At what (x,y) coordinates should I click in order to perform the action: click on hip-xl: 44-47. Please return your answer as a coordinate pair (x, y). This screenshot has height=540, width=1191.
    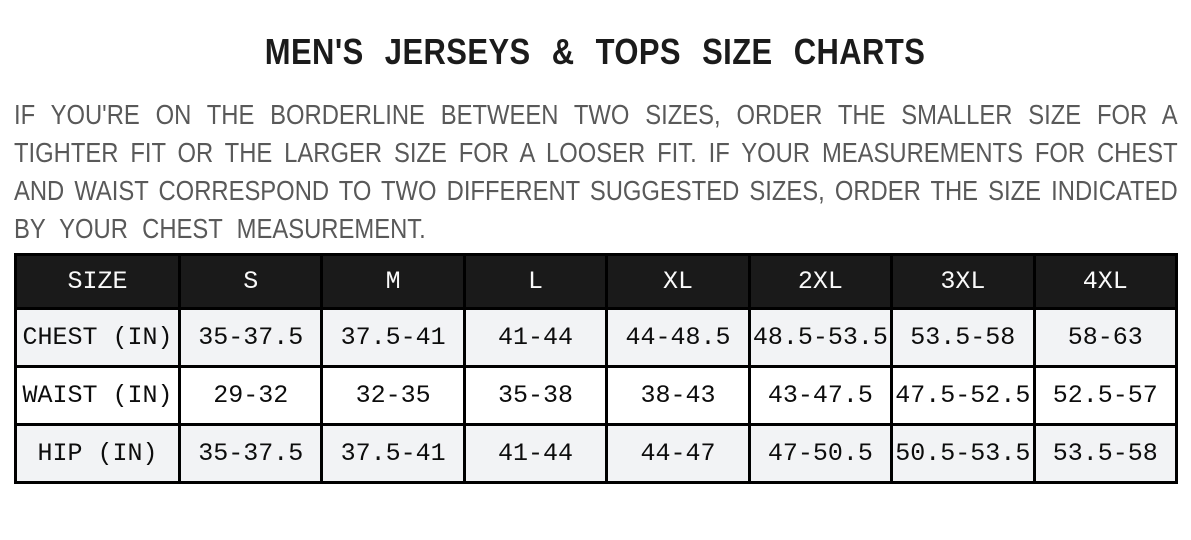
    Looking at the image, I should click on (678, 453).